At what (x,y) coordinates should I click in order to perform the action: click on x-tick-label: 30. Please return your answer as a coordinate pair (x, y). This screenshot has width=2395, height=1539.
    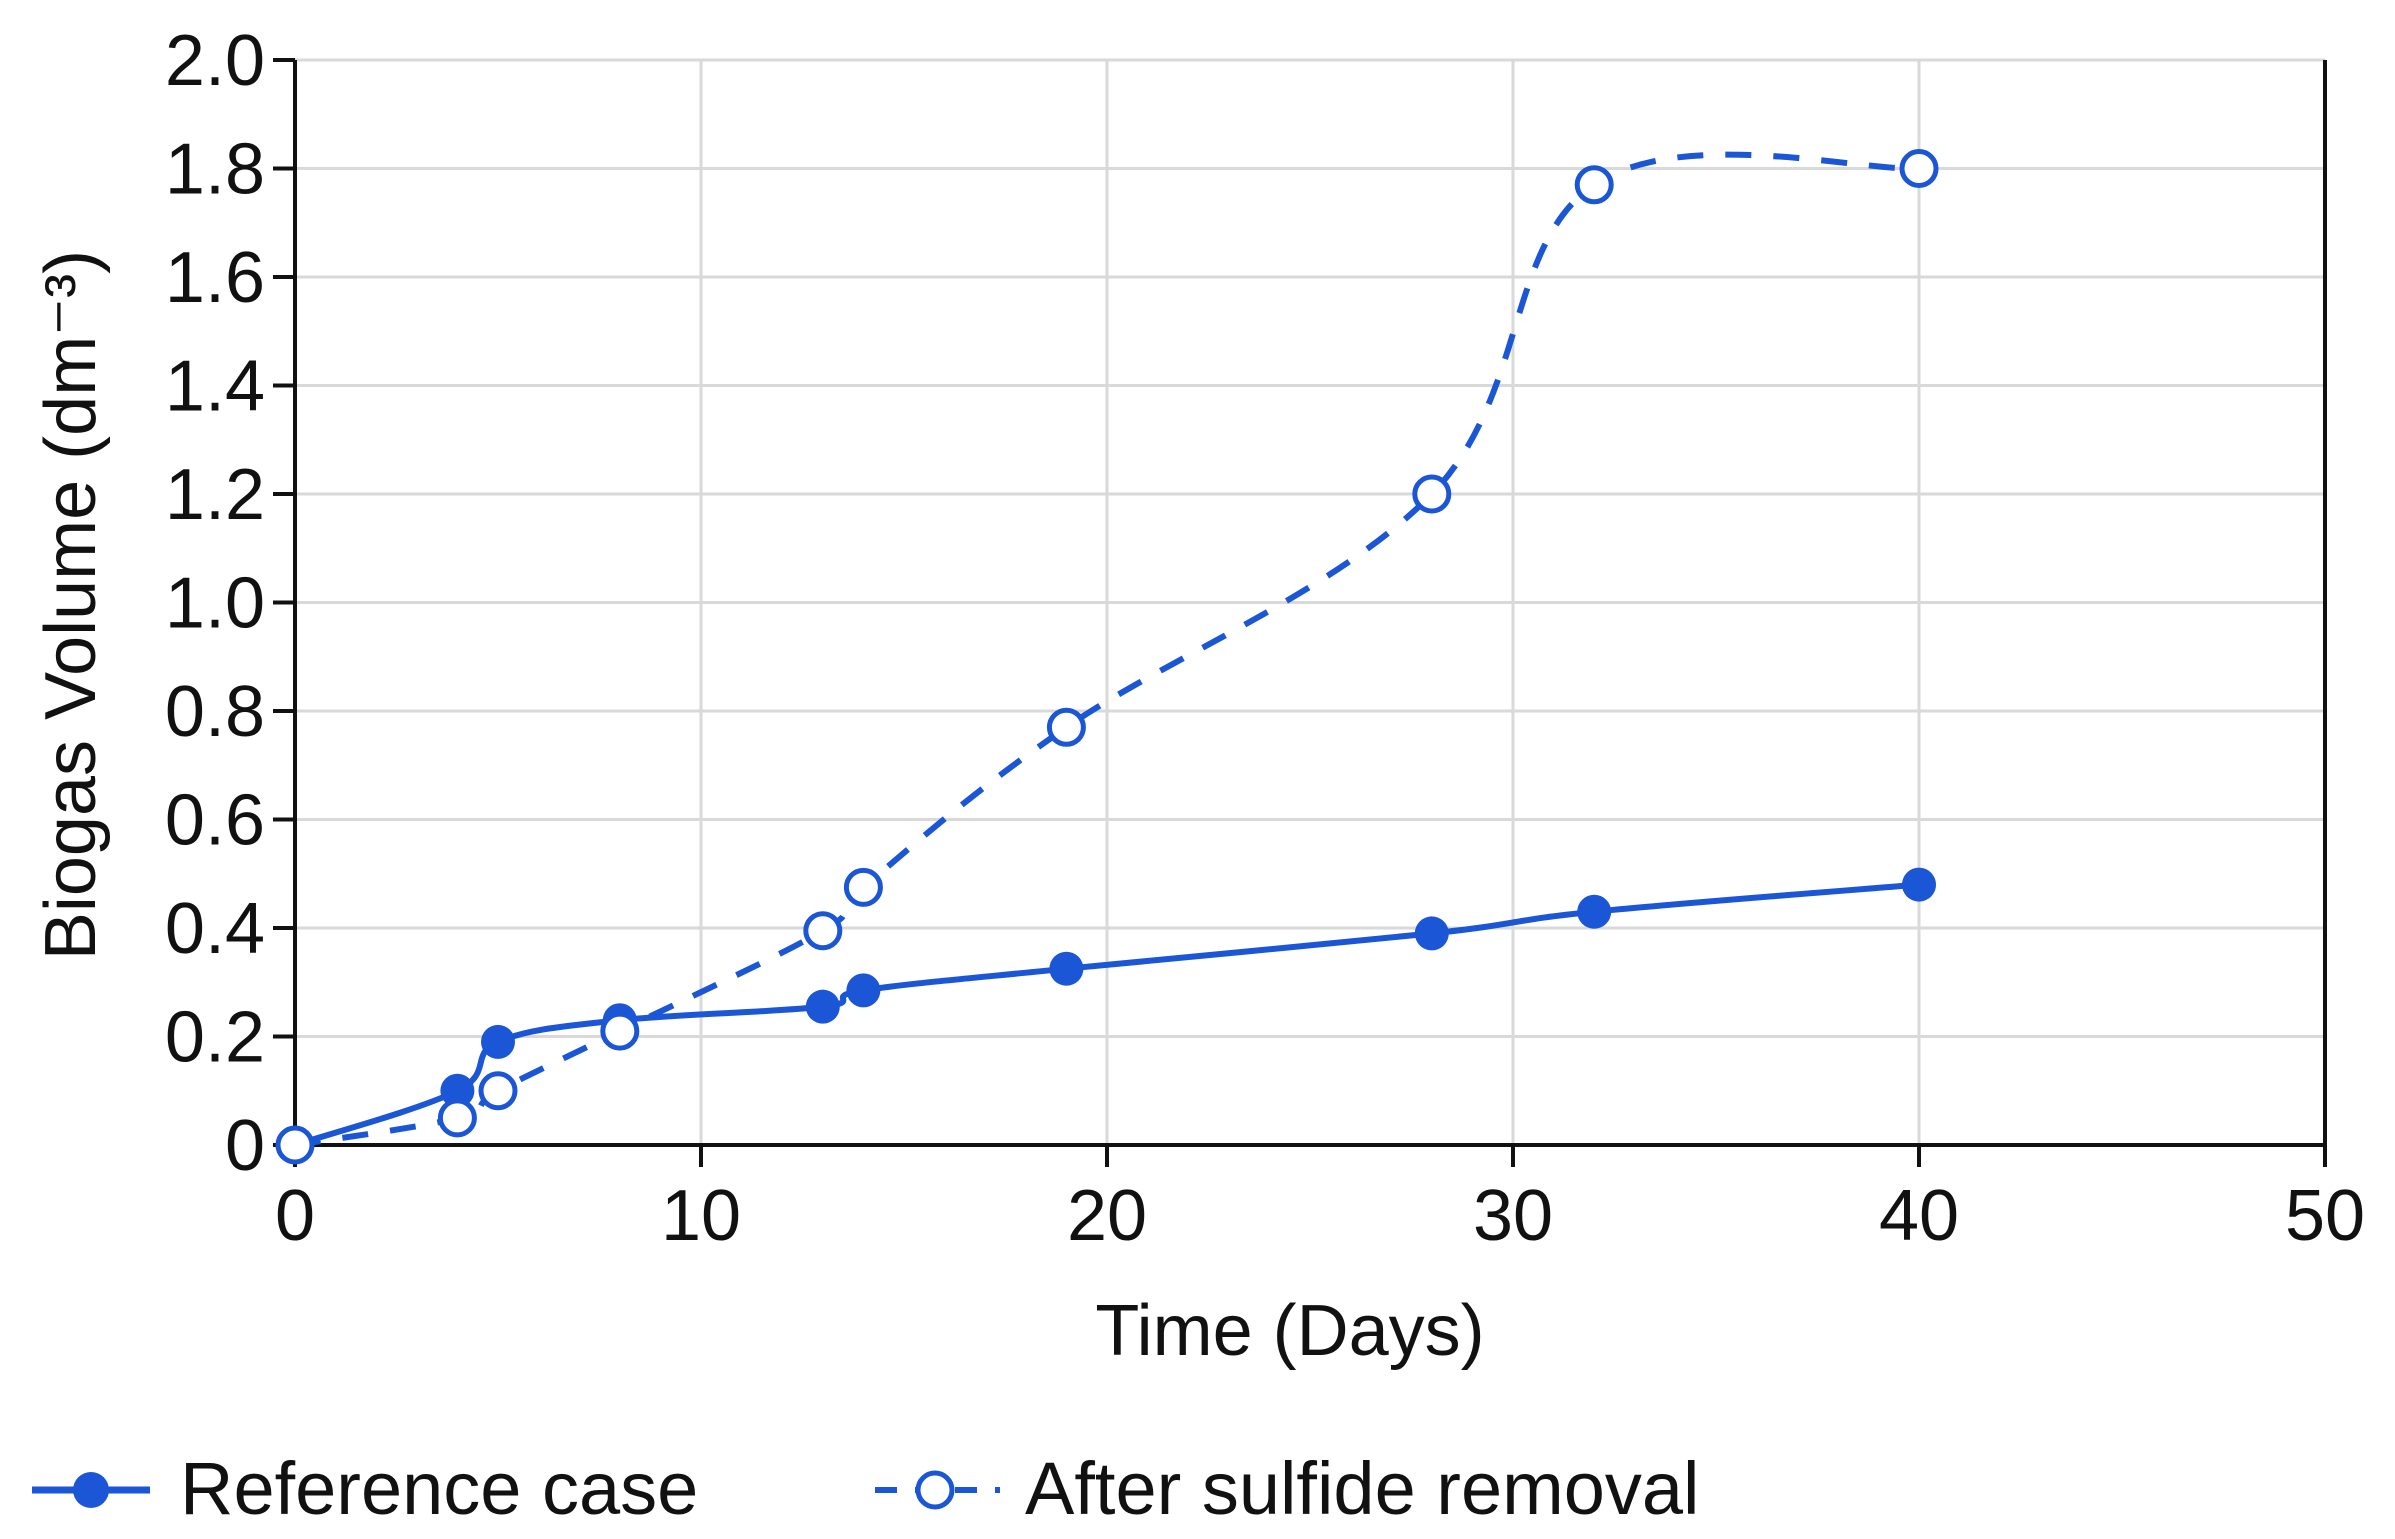
    Looking at the image, I should click on (1513, 1216).